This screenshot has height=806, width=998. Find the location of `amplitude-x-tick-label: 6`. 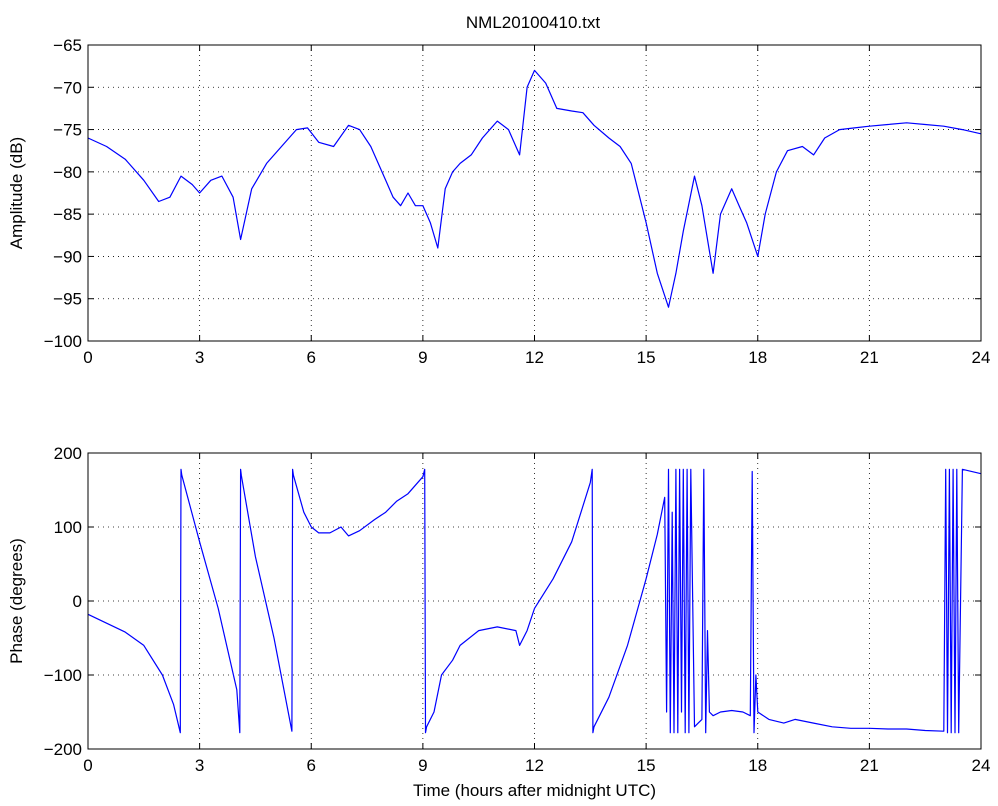

amplitude-x-tick-label: 6 is located at coordinates (311, 357).